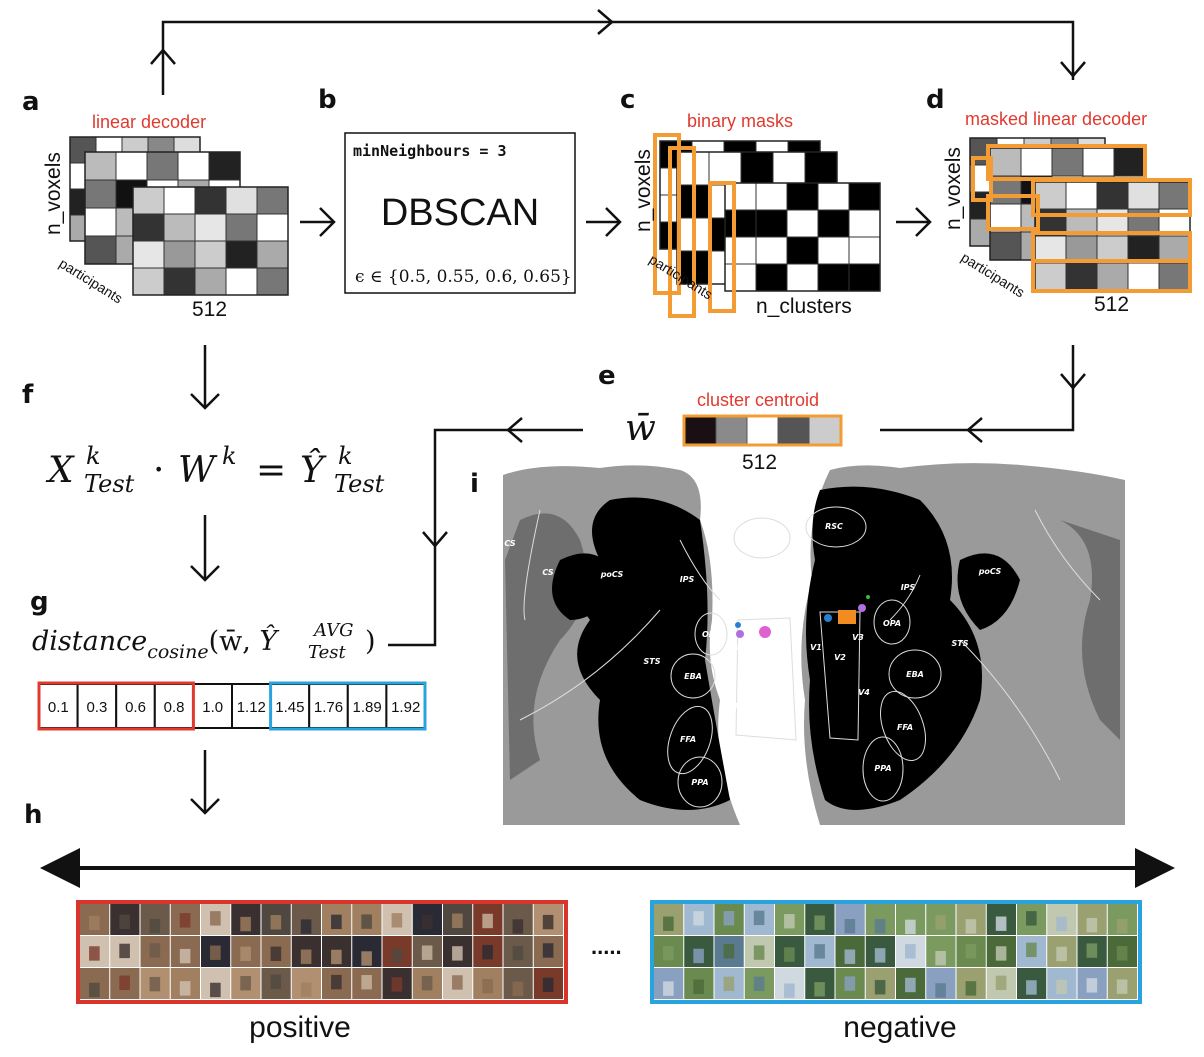 Image resolution: width=1204 pixels, height=1057 pixels. I want to click on arrow-f-to-g, so click(205, 548).